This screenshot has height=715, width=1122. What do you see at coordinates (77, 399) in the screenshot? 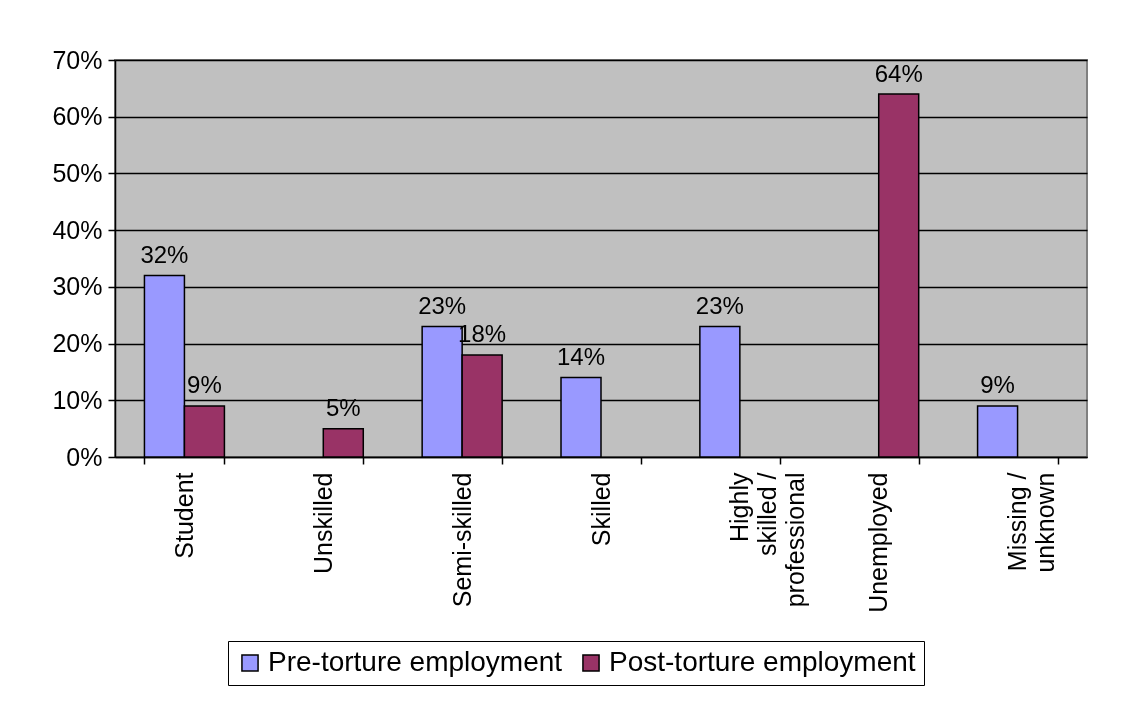
I see `y-tick-label: 10%` at bounding box center [77, 399].